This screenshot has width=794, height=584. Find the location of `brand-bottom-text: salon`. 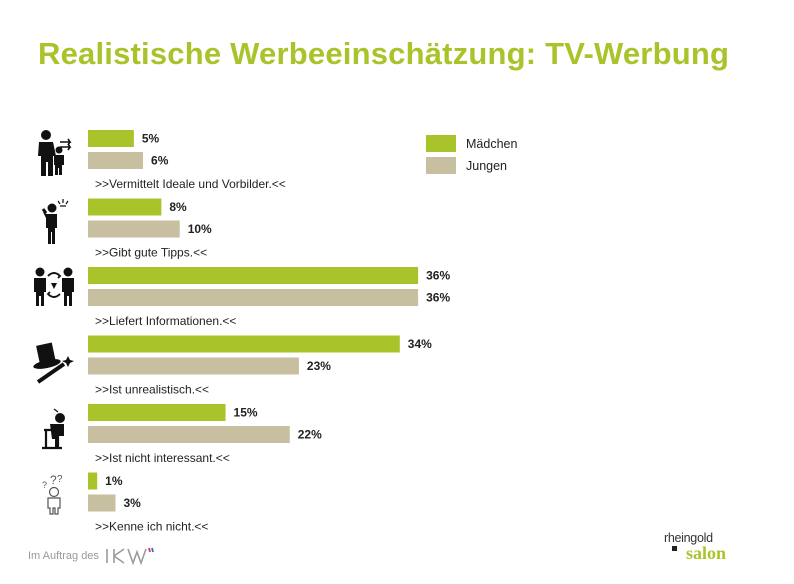

brand-bottom-text: salon is located at coordinates (706, 553).